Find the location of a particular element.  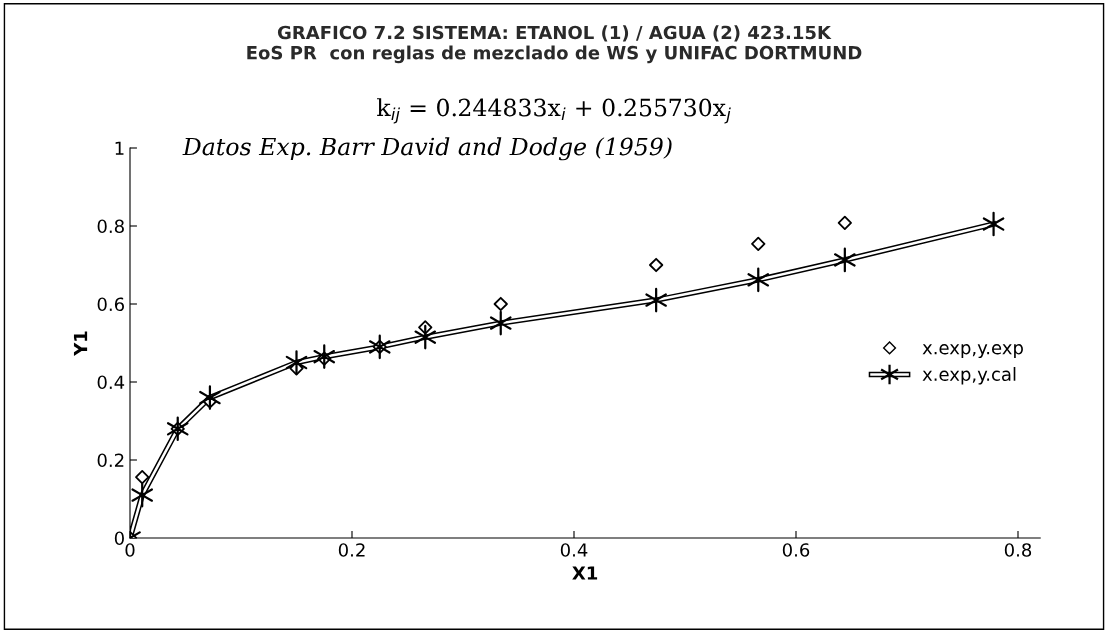

legend-label: x.exp,y.cal is located at coordinates (969, 376).